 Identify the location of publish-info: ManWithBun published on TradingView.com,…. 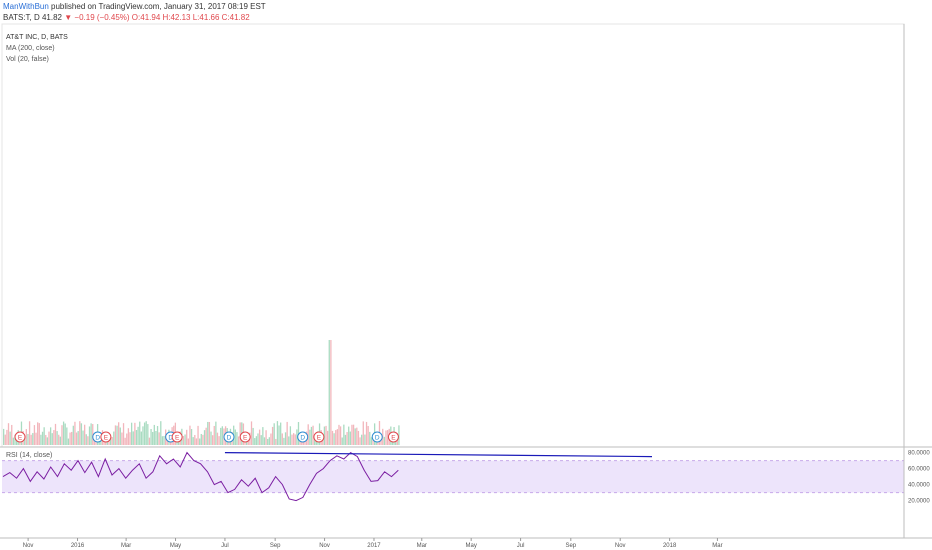
(134, 7).